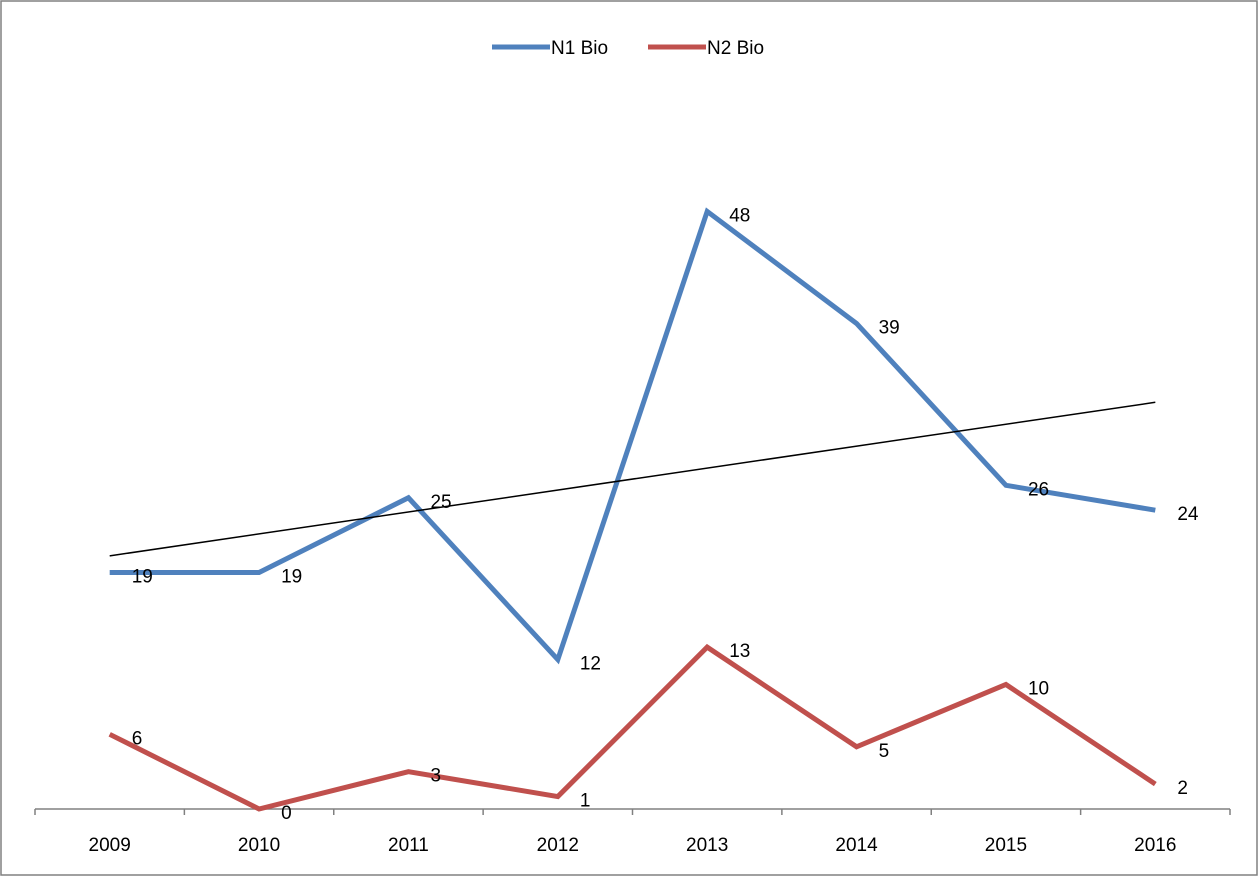  I want to click on legend-item-n1-bio: N1 Bio, so click(550, 48).